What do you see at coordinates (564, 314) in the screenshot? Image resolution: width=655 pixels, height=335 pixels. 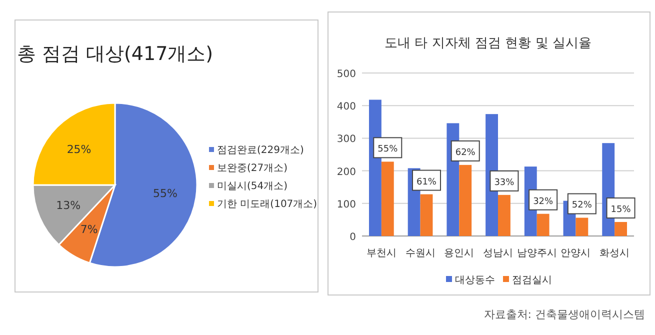 I see `text: 자료출처: 건축물생애이력시스템` at bounding box center [564, 314].